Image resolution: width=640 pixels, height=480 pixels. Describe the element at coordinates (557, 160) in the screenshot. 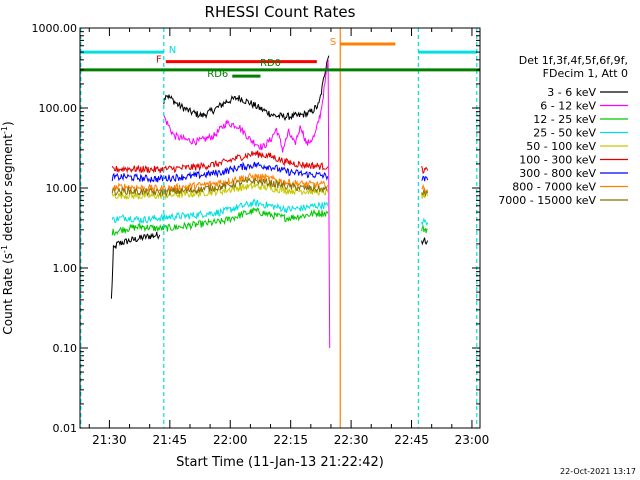

I see `legend-entry-label-5: 100 - 300 keV` at that location.